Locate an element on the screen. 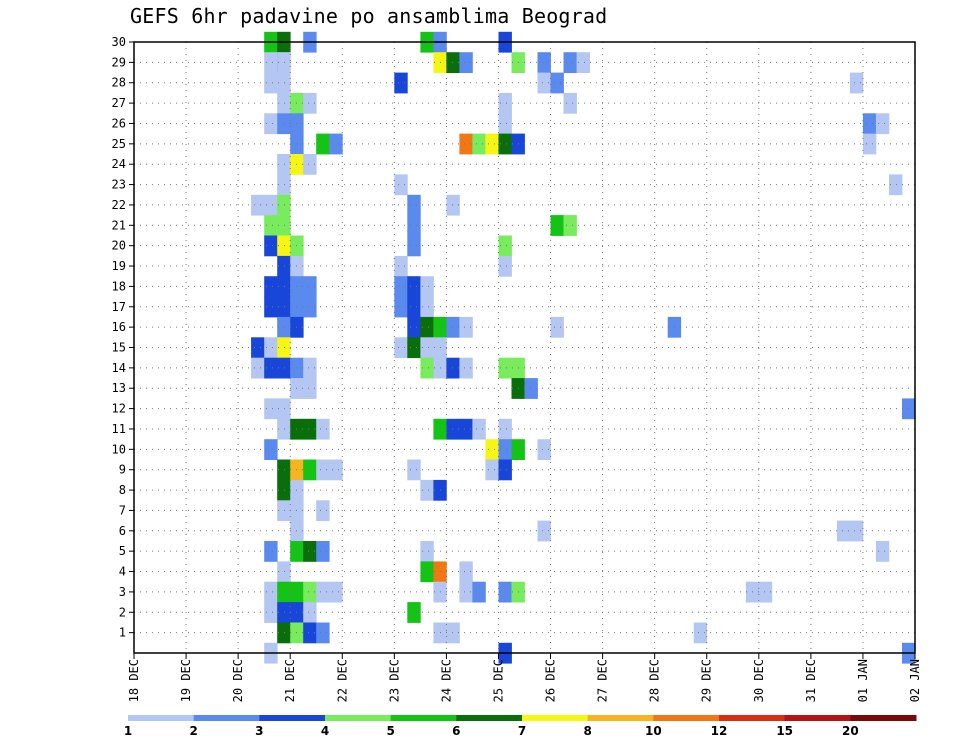 This screenshot has height=742, width=960. colorbar-label: 20 is located at coordinates (850, 731).